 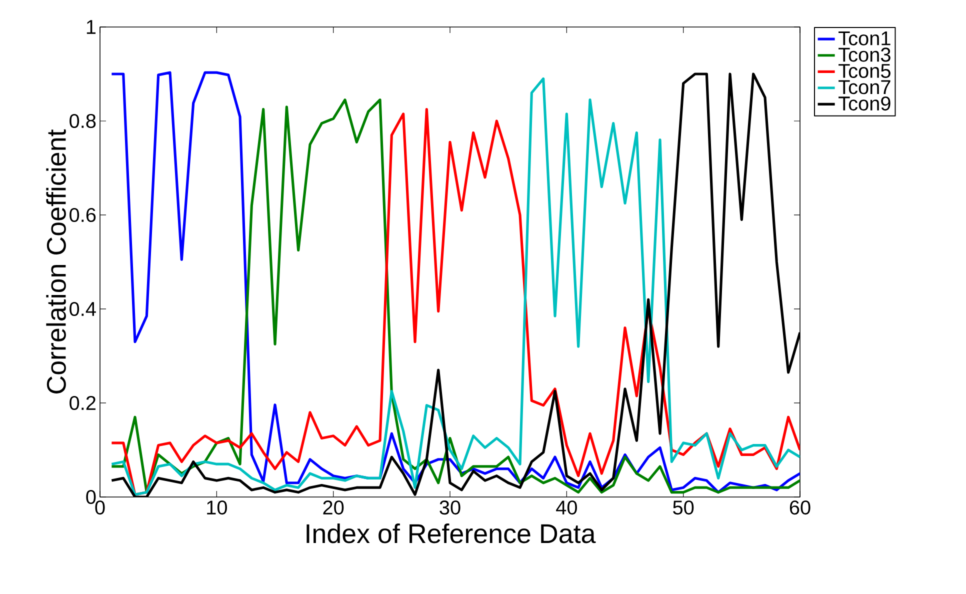 I want to click on x-tick-label: 0, so click(x=100, y=507).